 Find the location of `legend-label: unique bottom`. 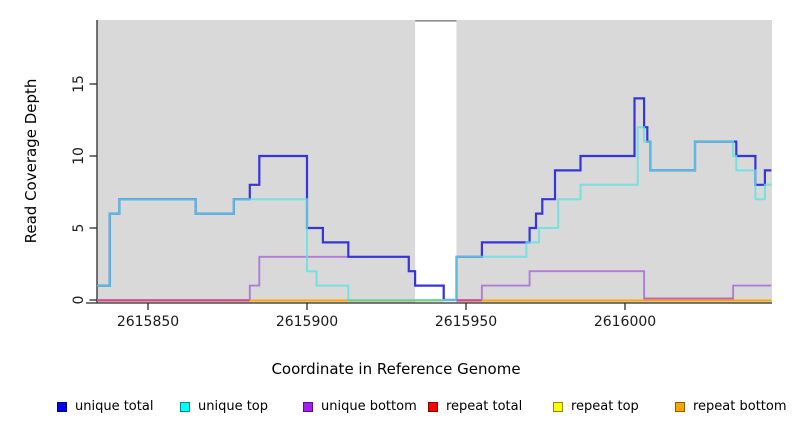

legend-label: unique bottom is located at coordinates (369, 406).